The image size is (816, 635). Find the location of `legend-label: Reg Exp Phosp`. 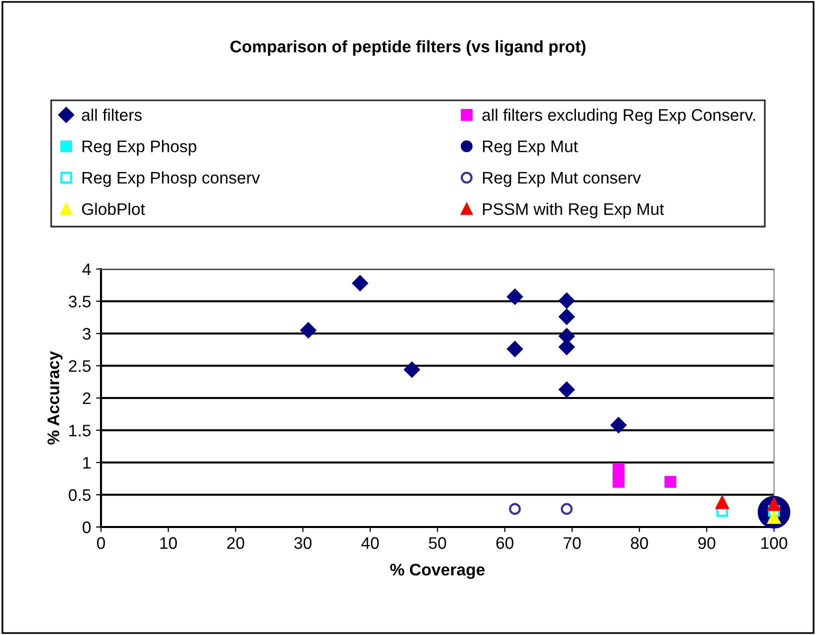

legend-label: Reg Exp Phosp is located at coordinates (139, 148).